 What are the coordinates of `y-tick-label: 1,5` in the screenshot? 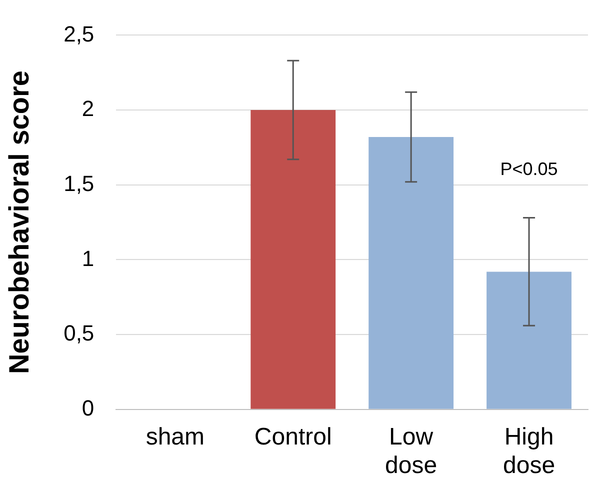 It's located at (79, 183).